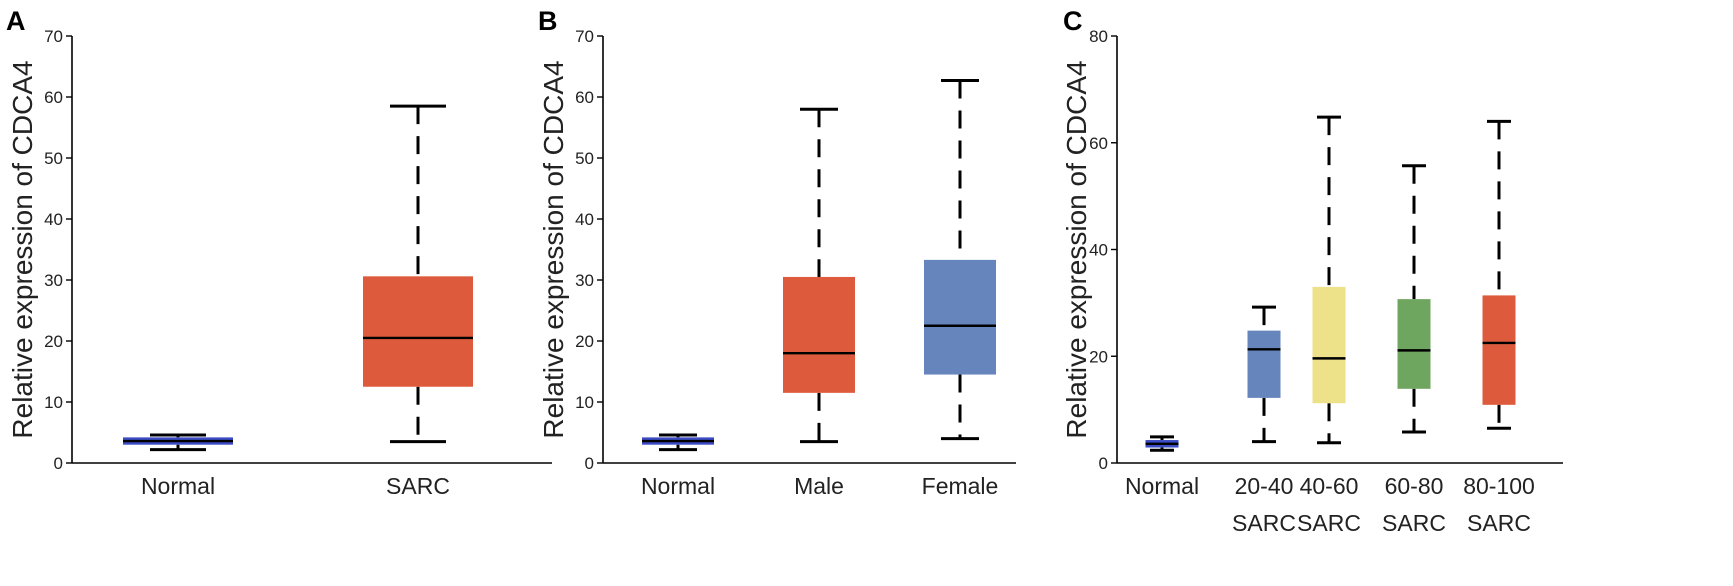 The image size is (1733, 586). Describe the element at coordinates (819, 486) in the screenshot. I see `x-category-label: Male` at that location.